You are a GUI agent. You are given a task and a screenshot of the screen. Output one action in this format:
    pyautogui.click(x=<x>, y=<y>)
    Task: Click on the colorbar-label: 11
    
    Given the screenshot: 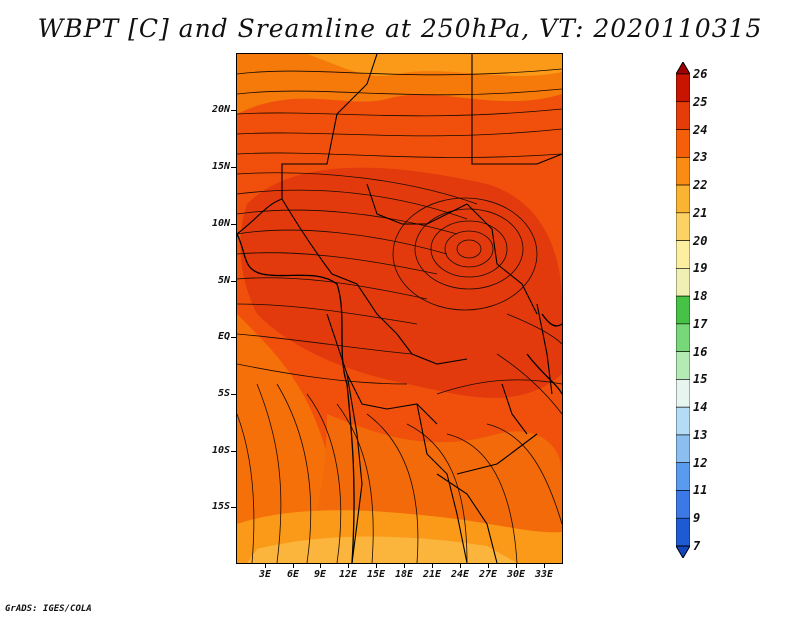 What is the action you would take?
    pyautogui.click(x=700, y=490)
    